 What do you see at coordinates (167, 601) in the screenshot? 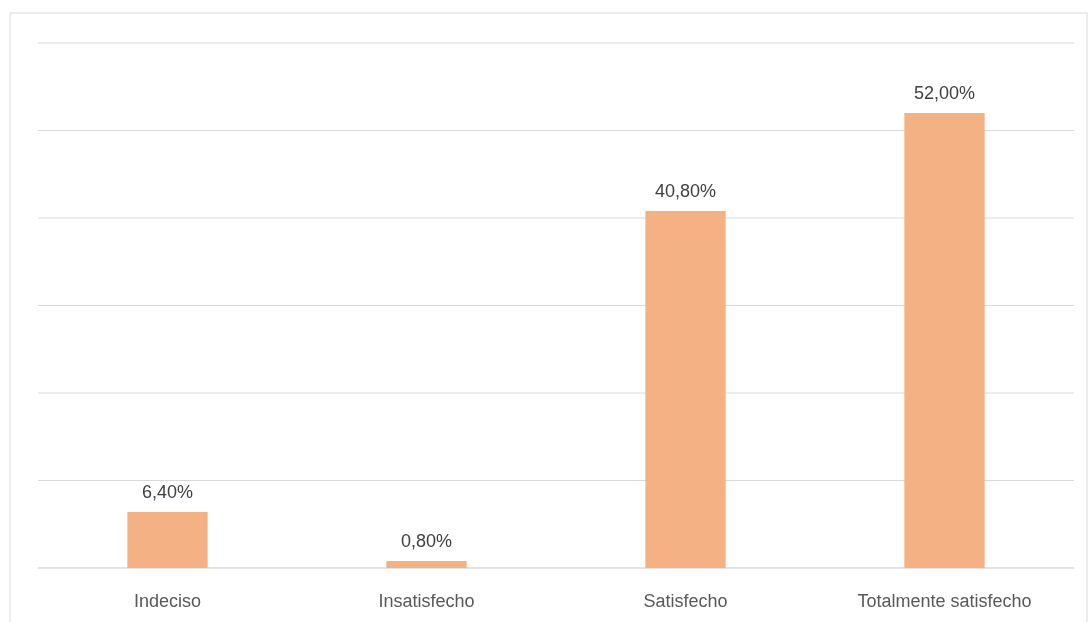
I see `x-tick-label: Indeciso` at bounding box center [167, 601].